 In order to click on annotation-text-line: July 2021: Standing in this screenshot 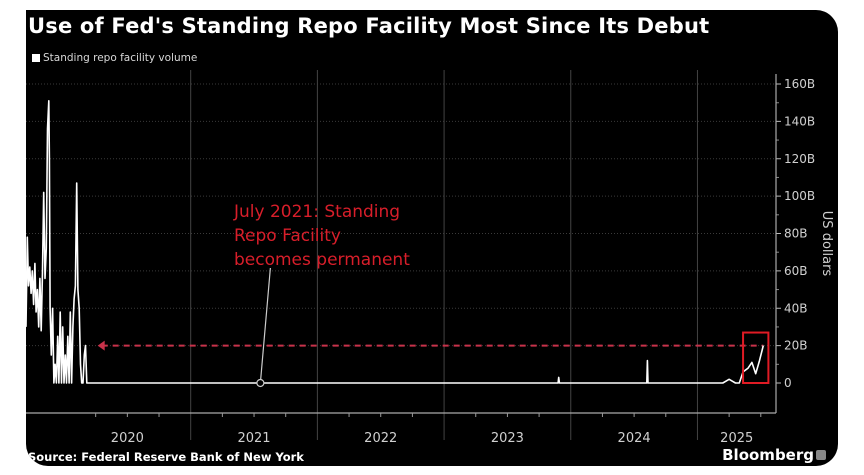, I will do `click(316, 212)`.